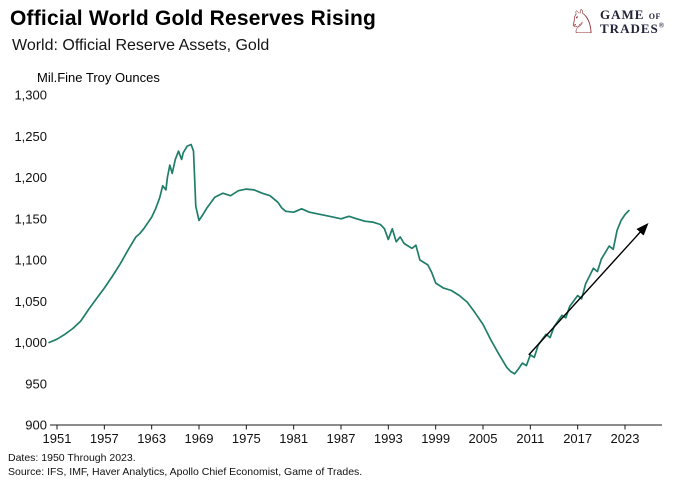  What do you see at coordinates (30, 177) in the screenshot?
I see `y-tick-label: 1,200` at bounding box center [30, 177].